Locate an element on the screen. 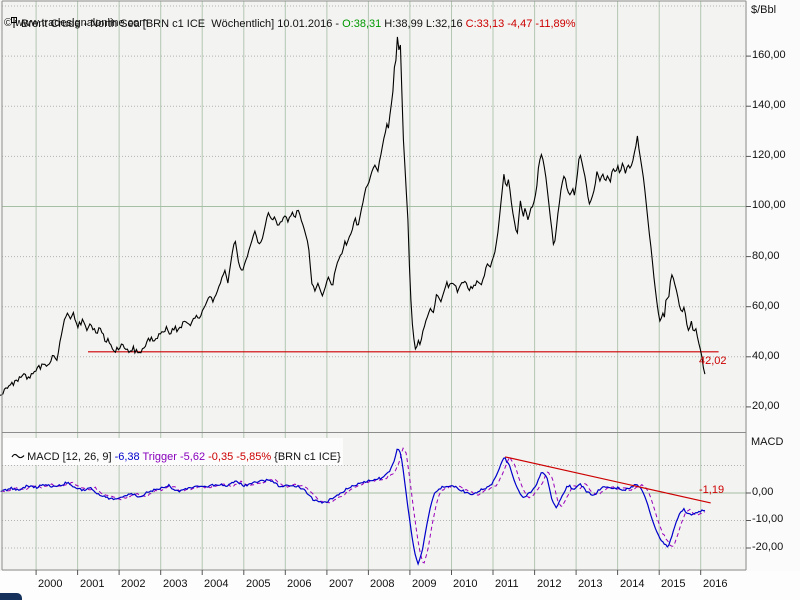 The width and height of the screenshot is (800, 600). indicator-symbol: {BRN c1 ICE} is located at coordinates (306, 457).